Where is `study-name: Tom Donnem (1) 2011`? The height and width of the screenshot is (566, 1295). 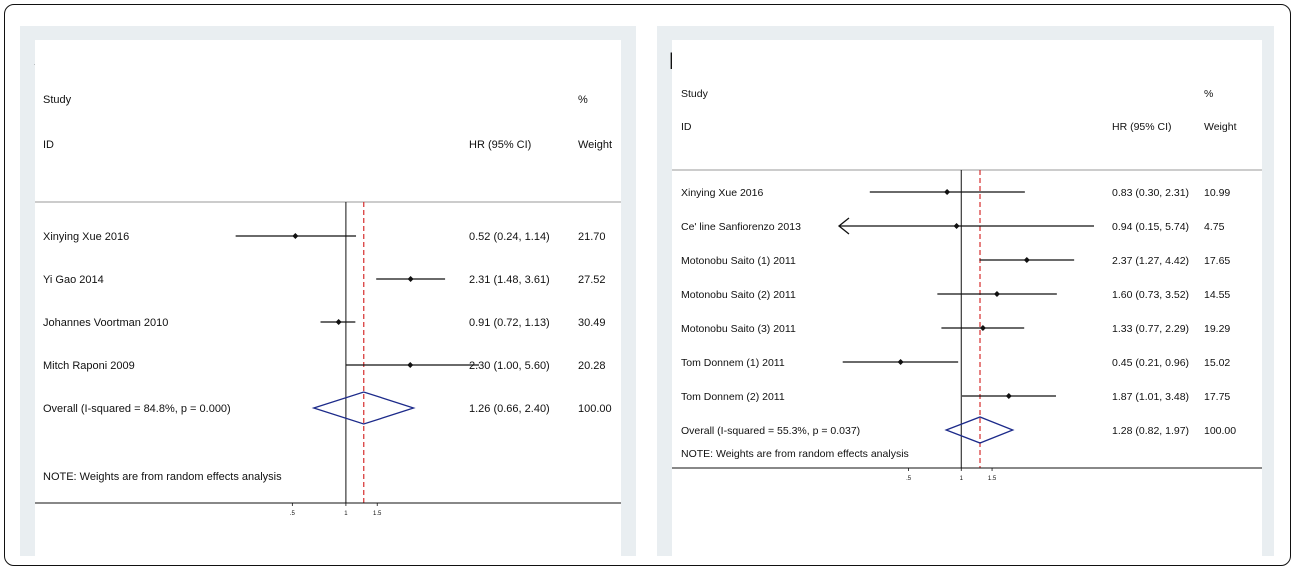 study-name: Tom Donnem (1) 2011 is located at coordinates (733, 363).